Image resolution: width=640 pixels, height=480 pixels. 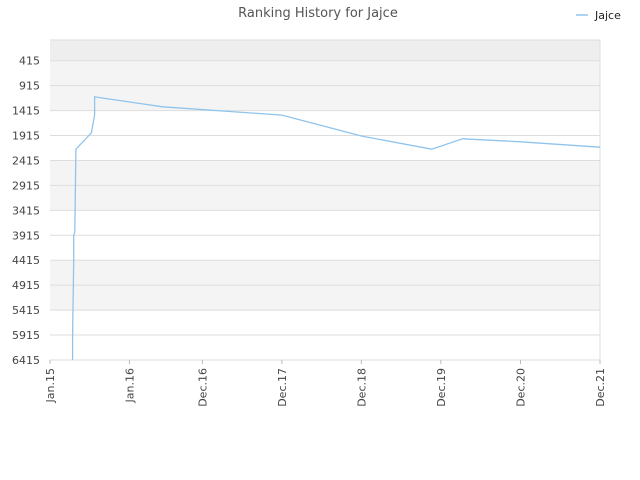 I want to click on y-tick-label: 3415, so click(x=26, y=210).